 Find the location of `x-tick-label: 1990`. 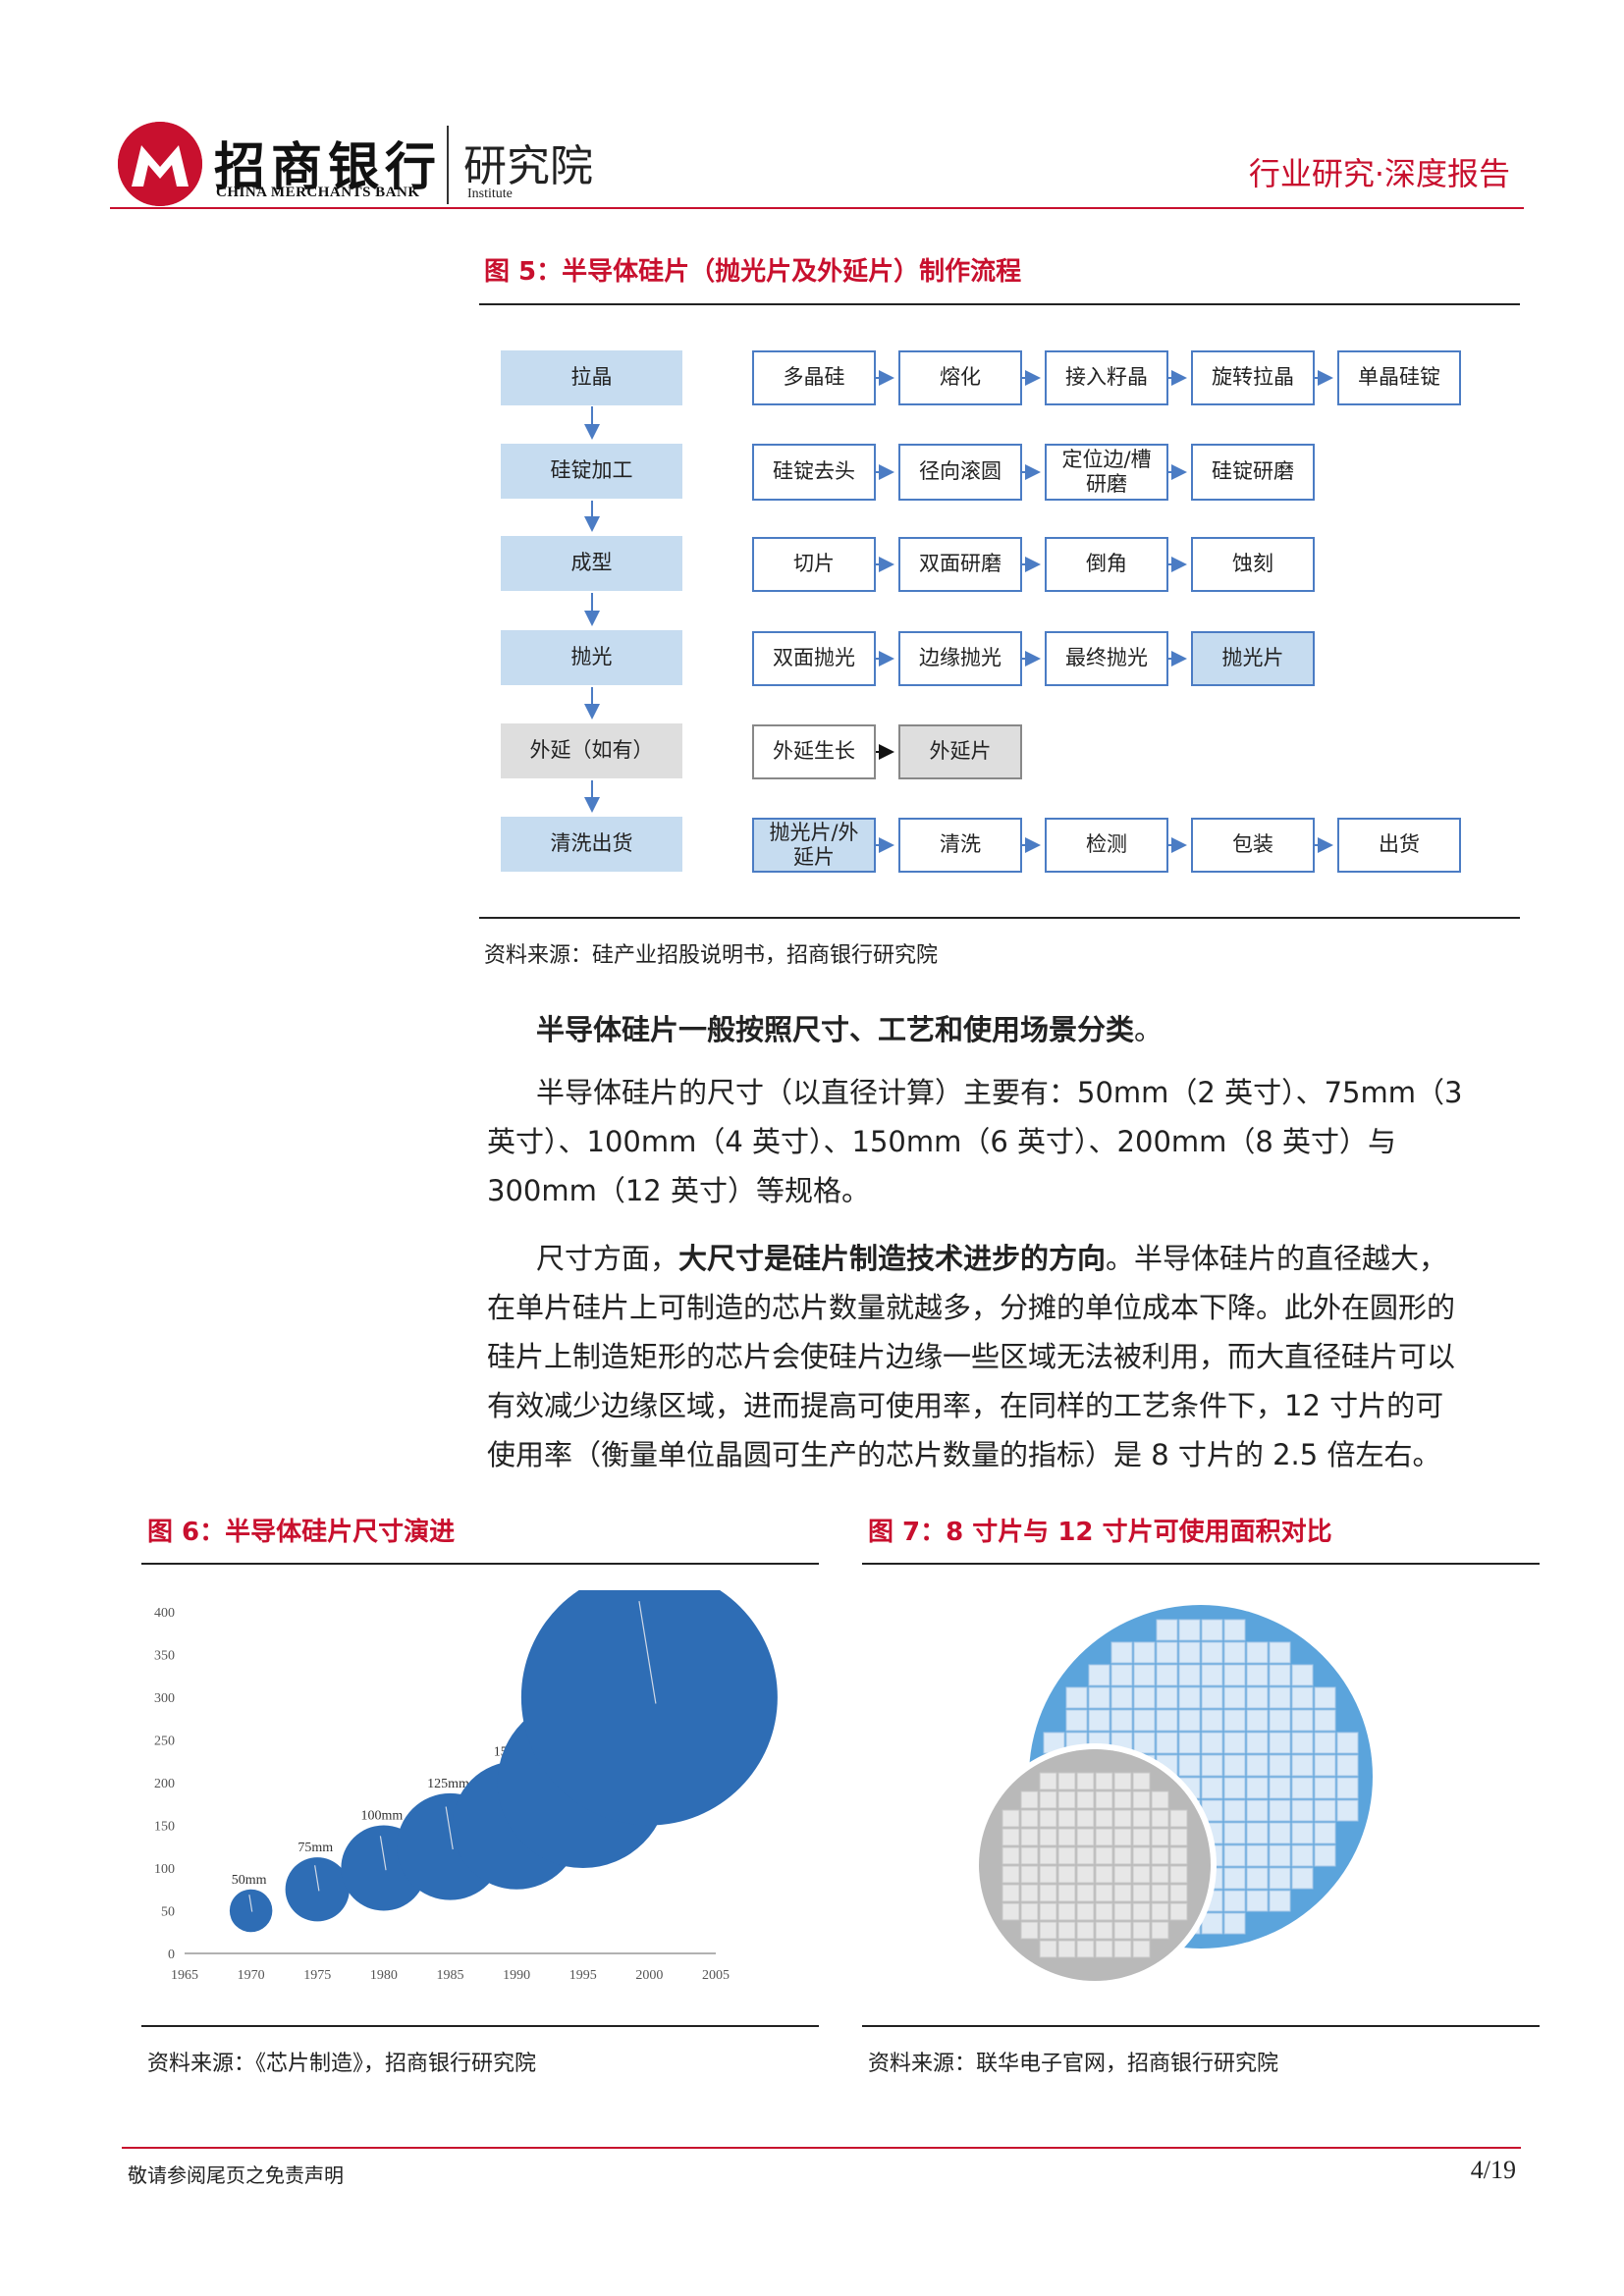

x-tick-label: 1990 is located at coordinates (516, 1975).